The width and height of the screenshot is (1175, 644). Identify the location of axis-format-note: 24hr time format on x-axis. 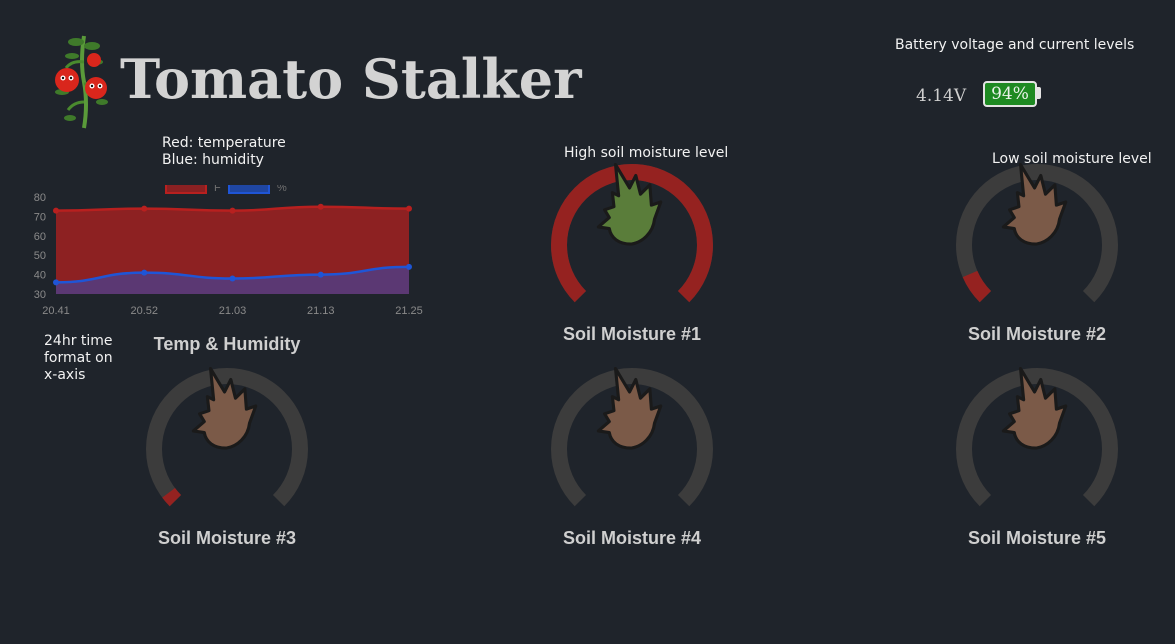
(78, 358).